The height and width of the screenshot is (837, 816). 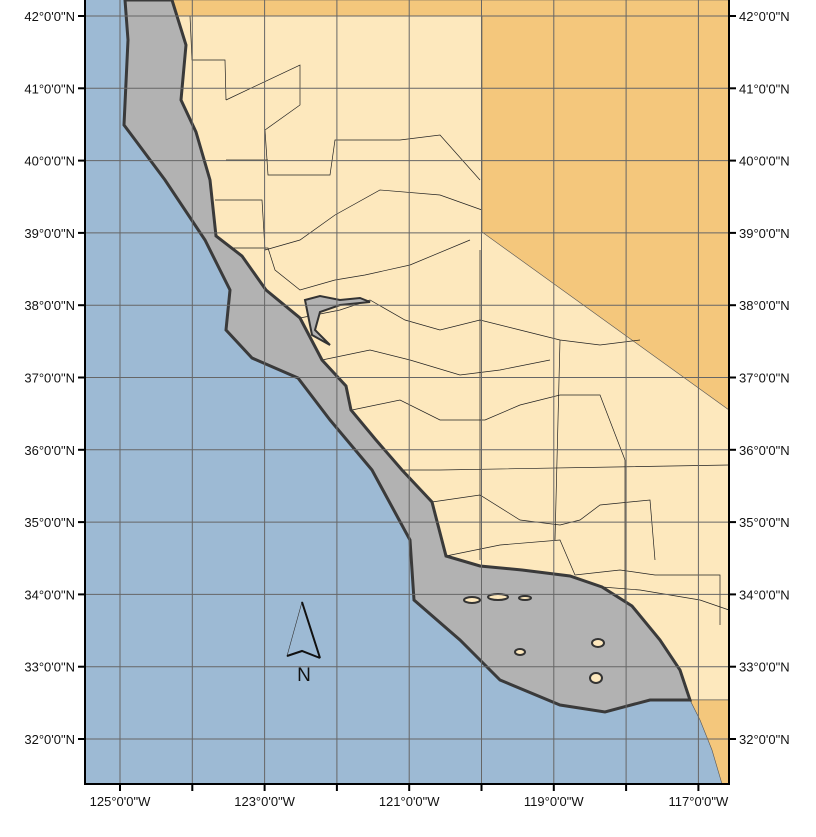 What do you see at coordinates (764, 378) in the screenshot?
I see `lat-label-right: 37°0'0"N` at bounding box center [764, 378].